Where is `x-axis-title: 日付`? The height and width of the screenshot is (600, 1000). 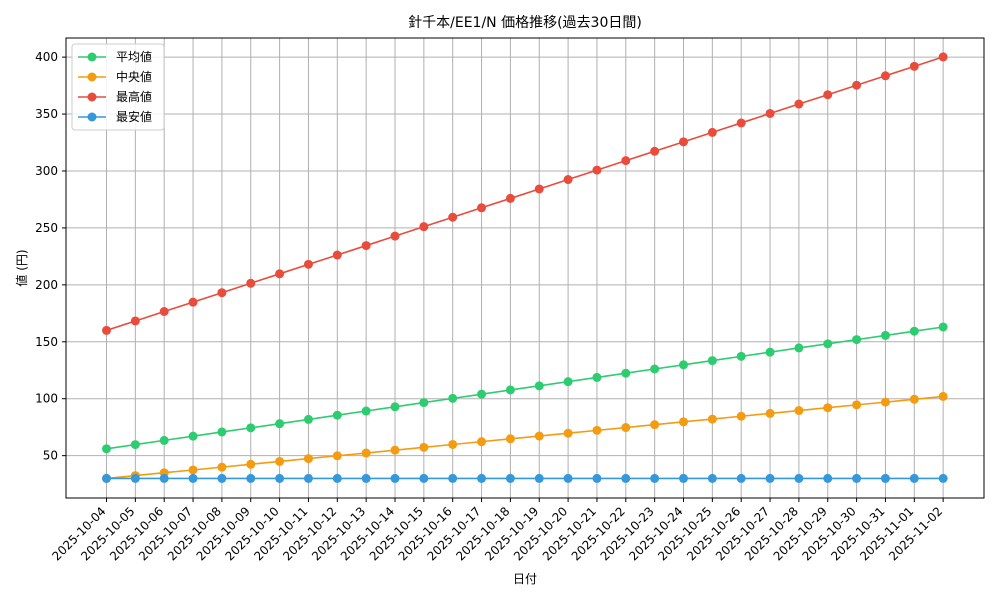 x-axis-title: 日付 is located at coordinates (525, 579).